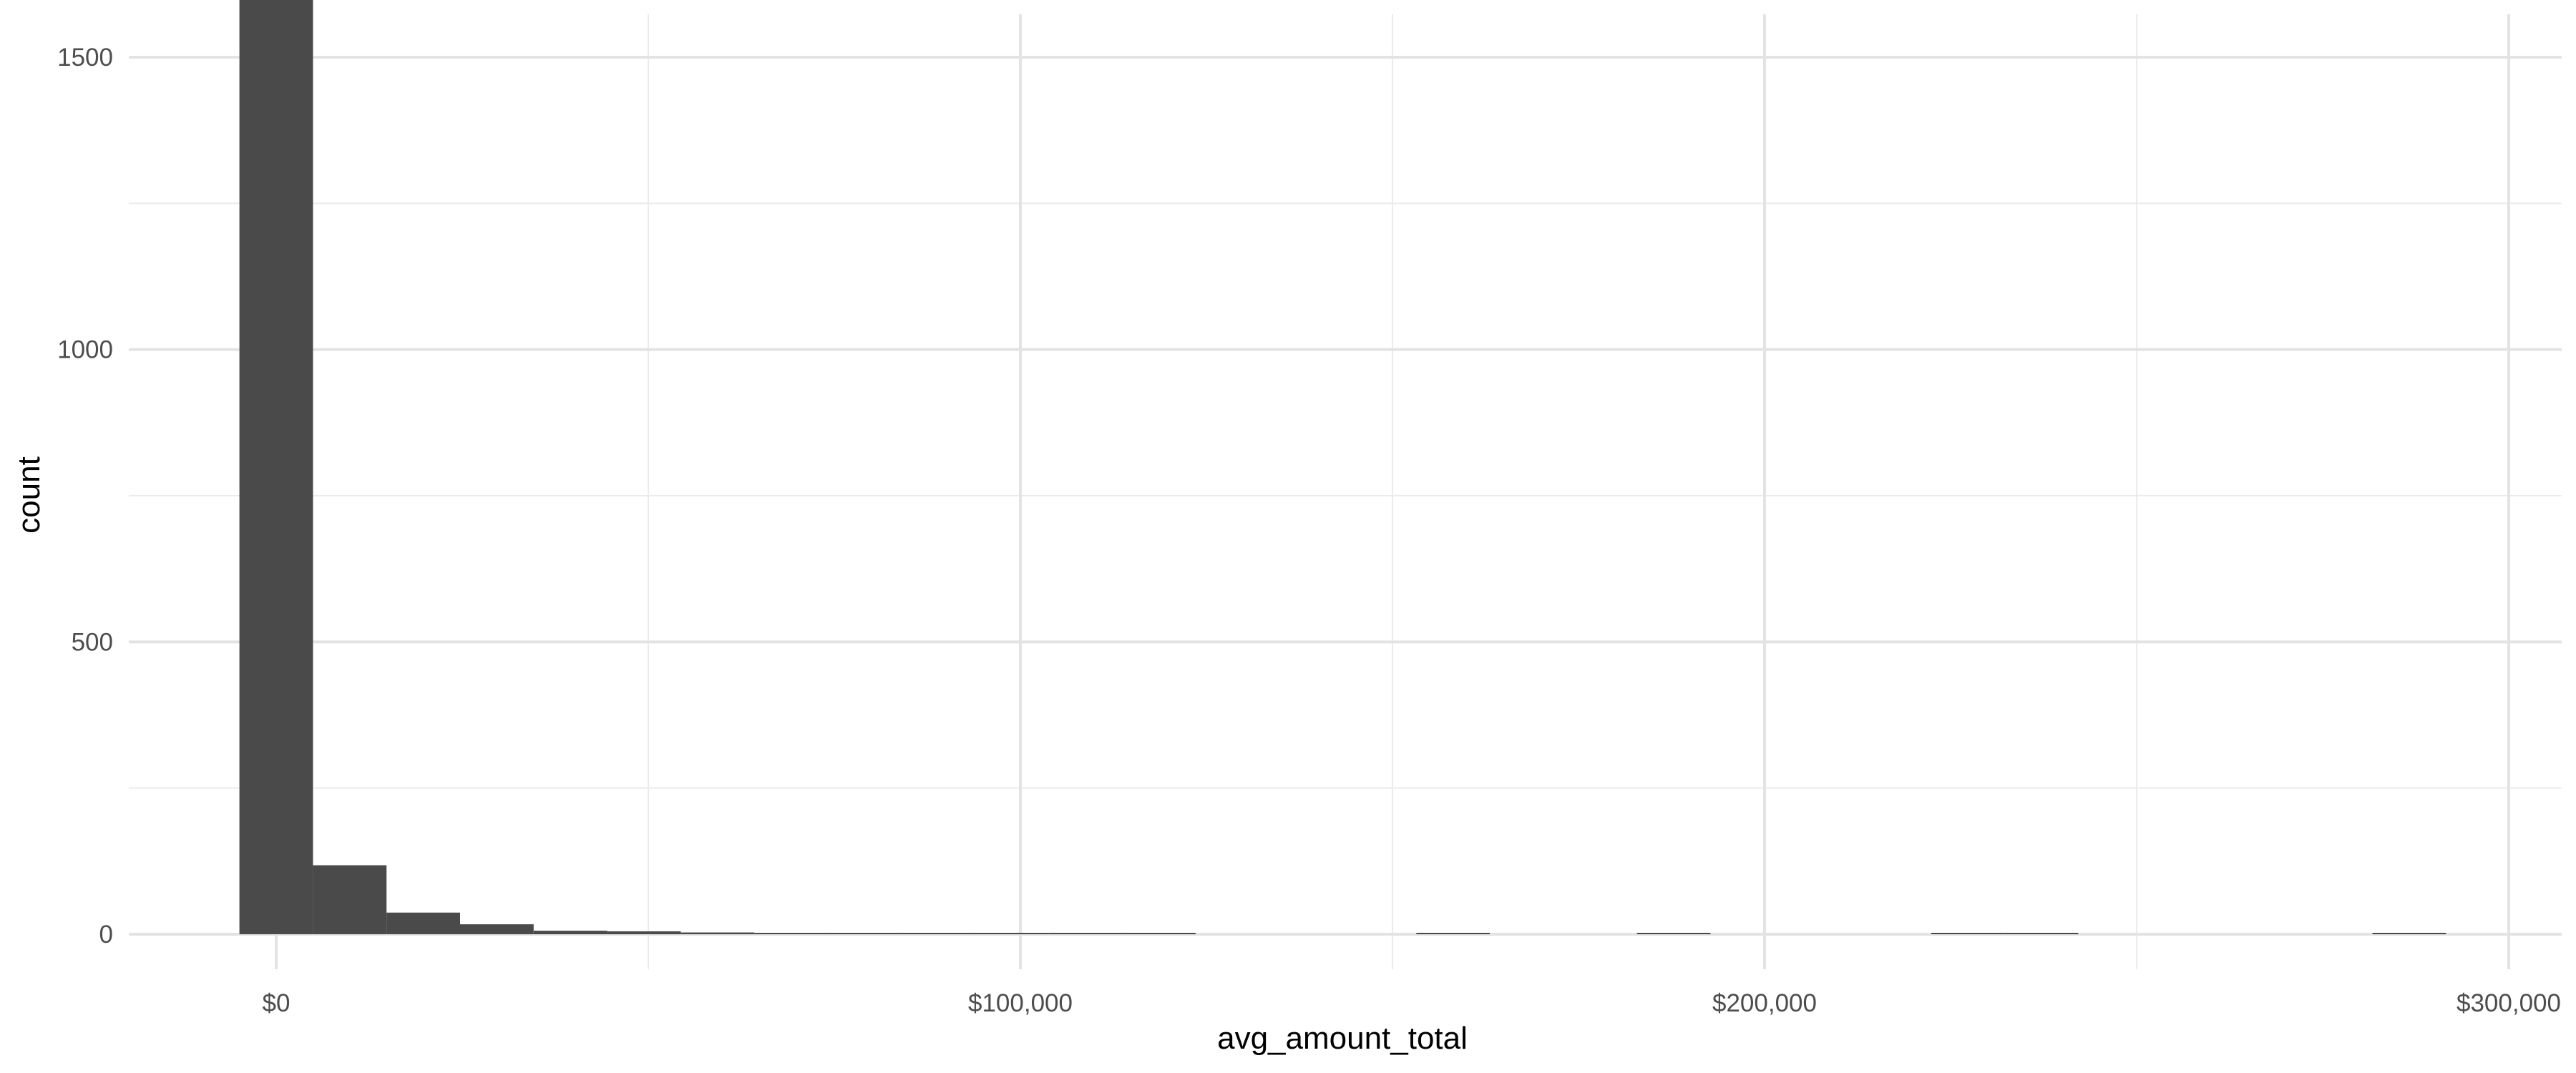 This screenshot has height=1073, width=2576. Describe the element at coordinates (1764, 1003) in the screenshot. I see `x-tick-label: $200,000` at that location.